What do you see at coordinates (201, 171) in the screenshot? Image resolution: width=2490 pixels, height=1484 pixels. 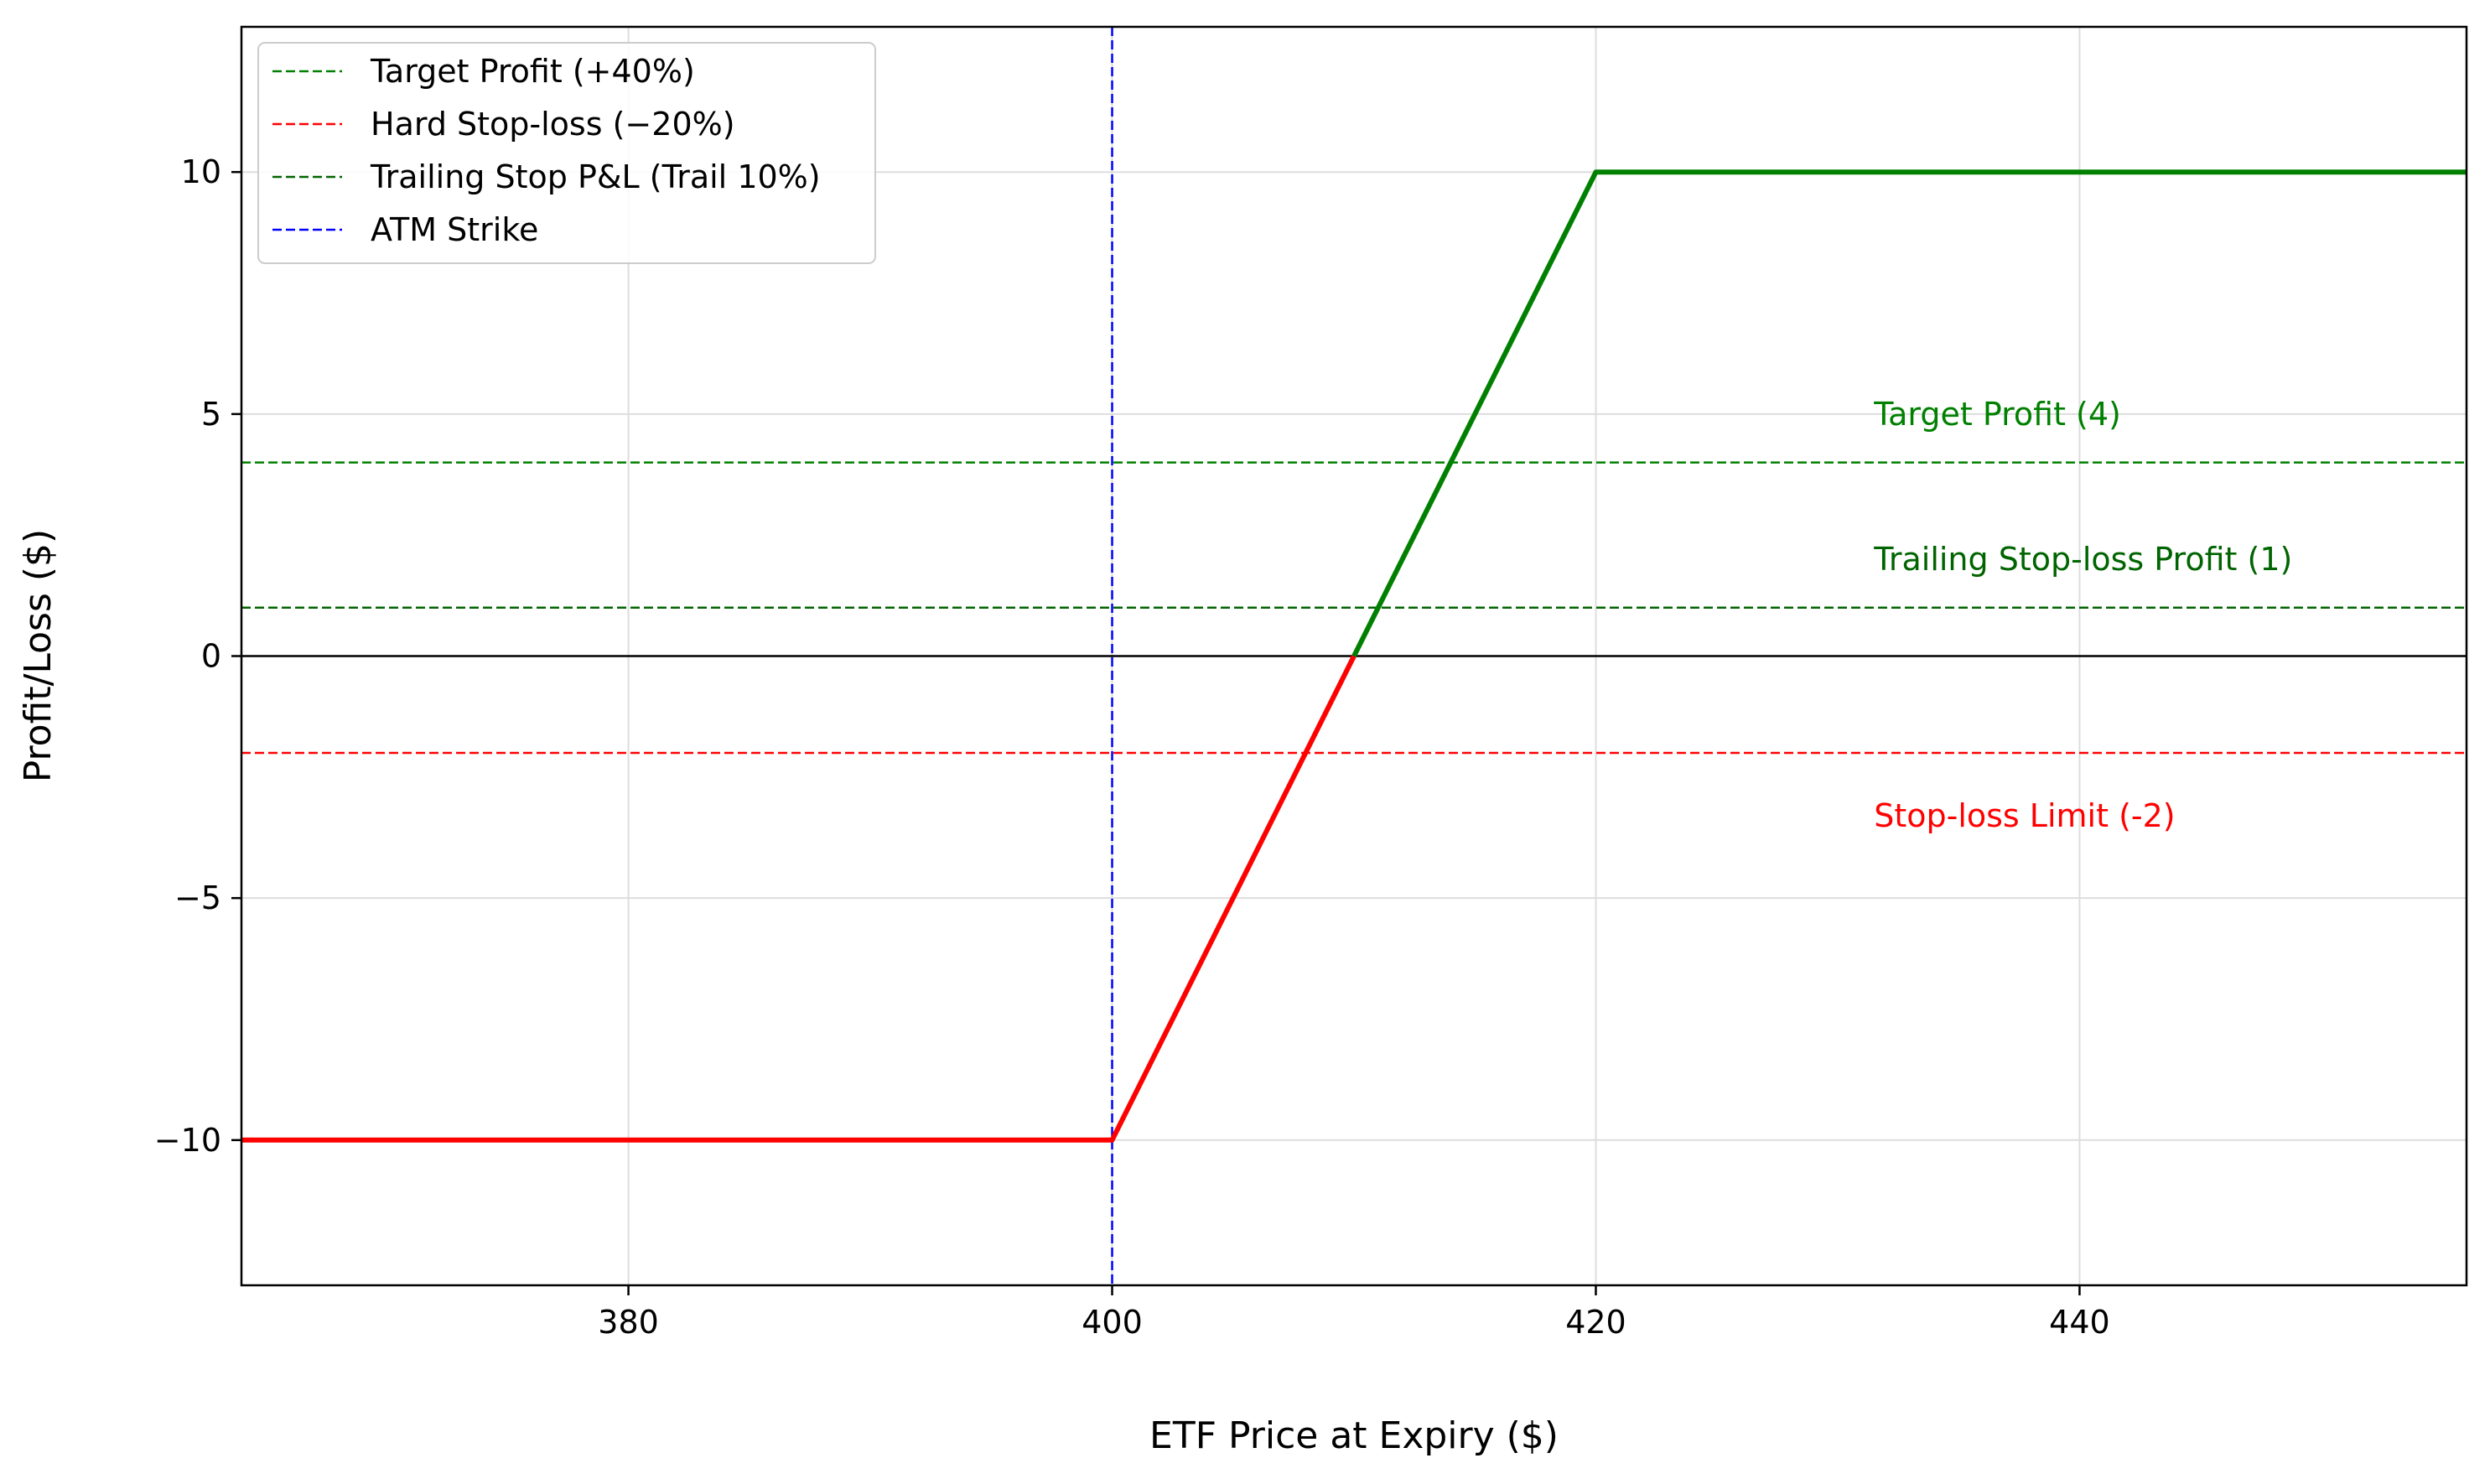 I see `y-tick-label: 10` at bounding box center [201, 171].